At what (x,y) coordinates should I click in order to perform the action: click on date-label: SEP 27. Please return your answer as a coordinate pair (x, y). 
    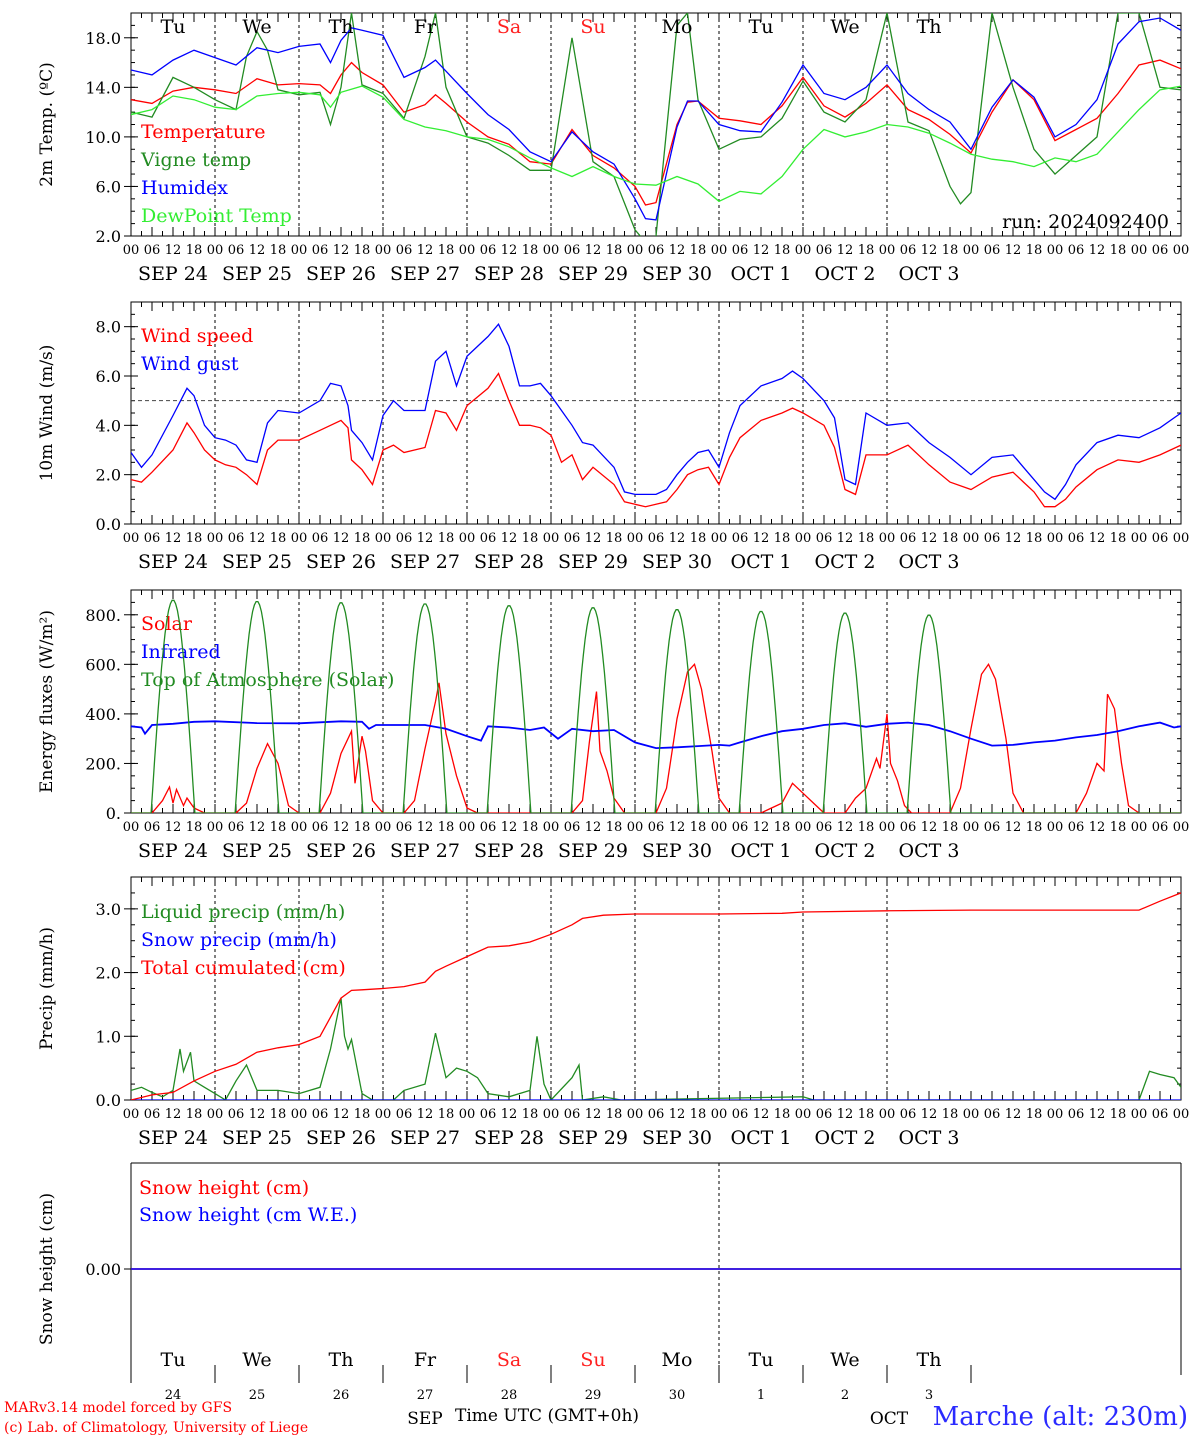
    Looking at the image, I should click on (425, 562).